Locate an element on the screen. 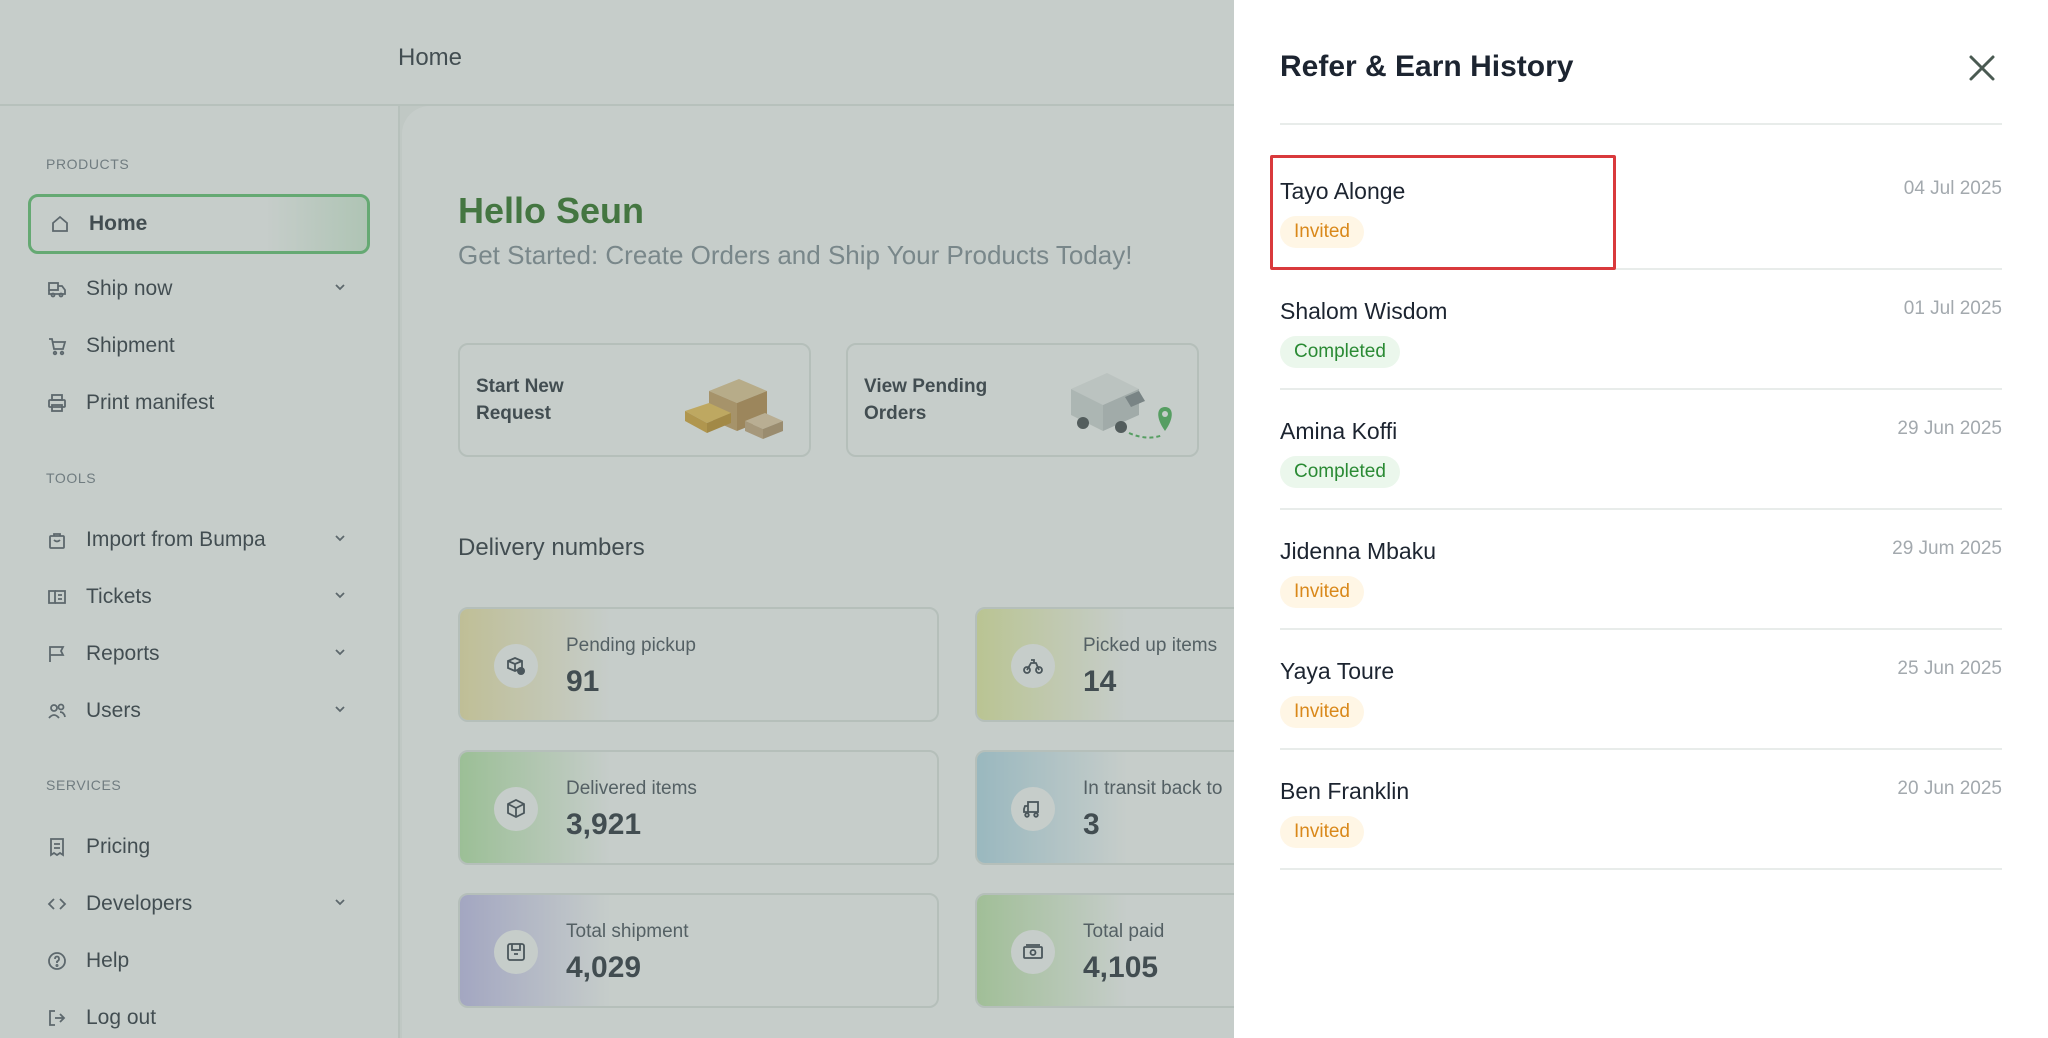 Image resolution: width=2048 pixels, height=1038 pixels. package-icon is located at coordinates (516, 809).